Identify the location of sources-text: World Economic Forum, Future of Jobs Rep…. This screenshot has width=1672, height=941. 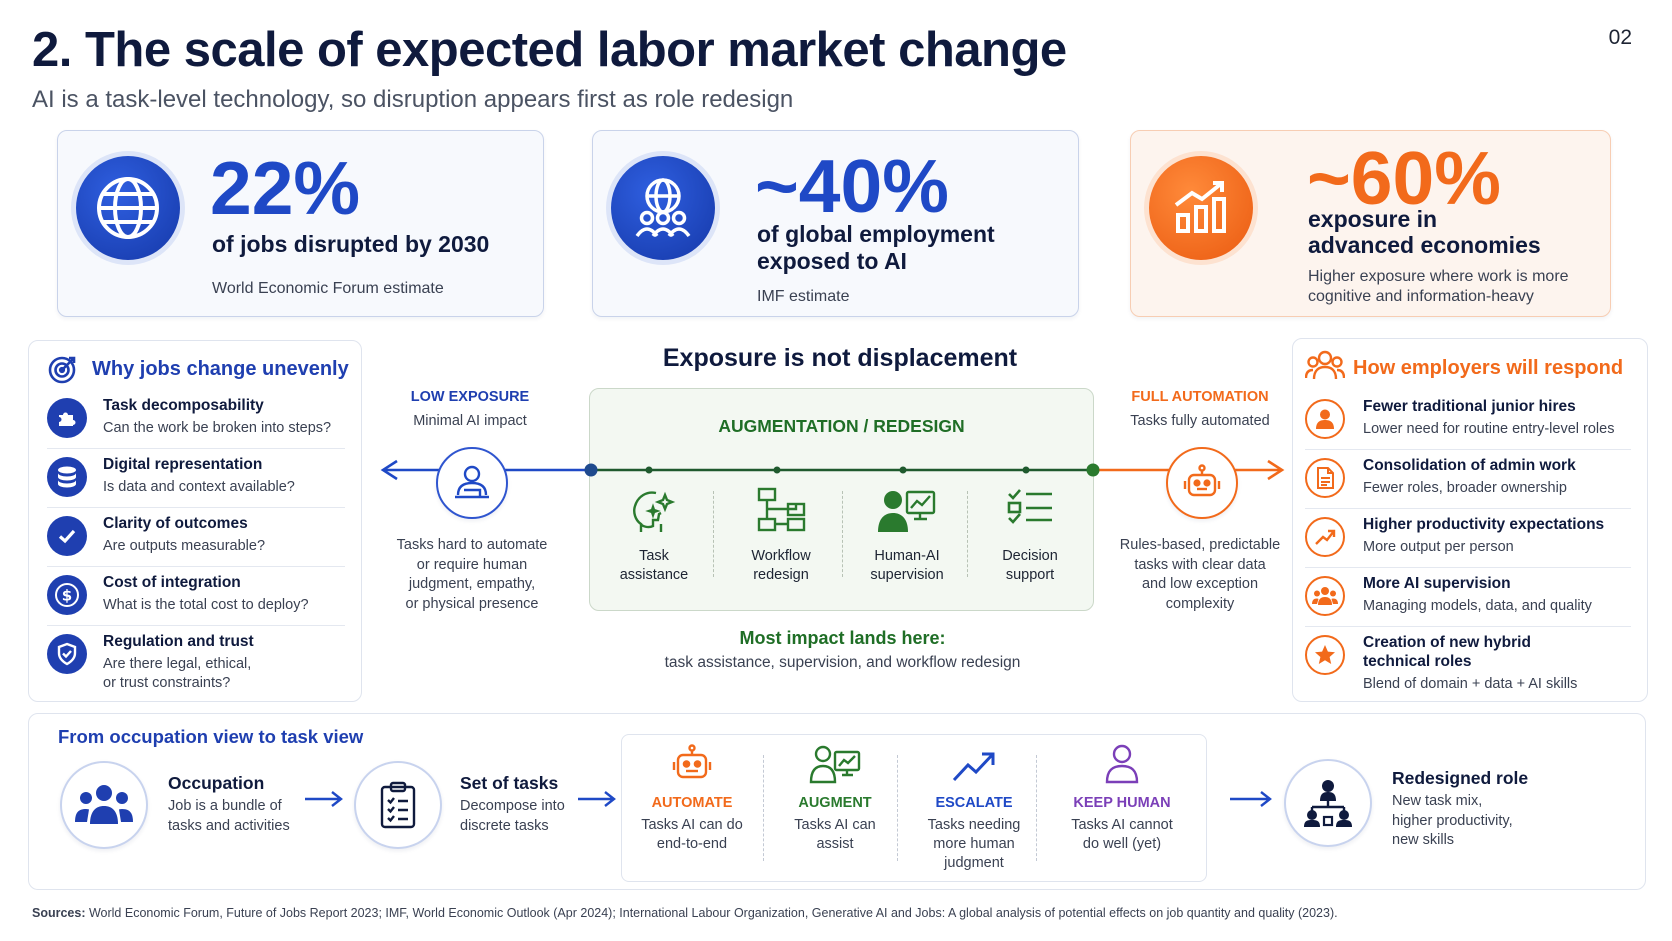
(711, 913).